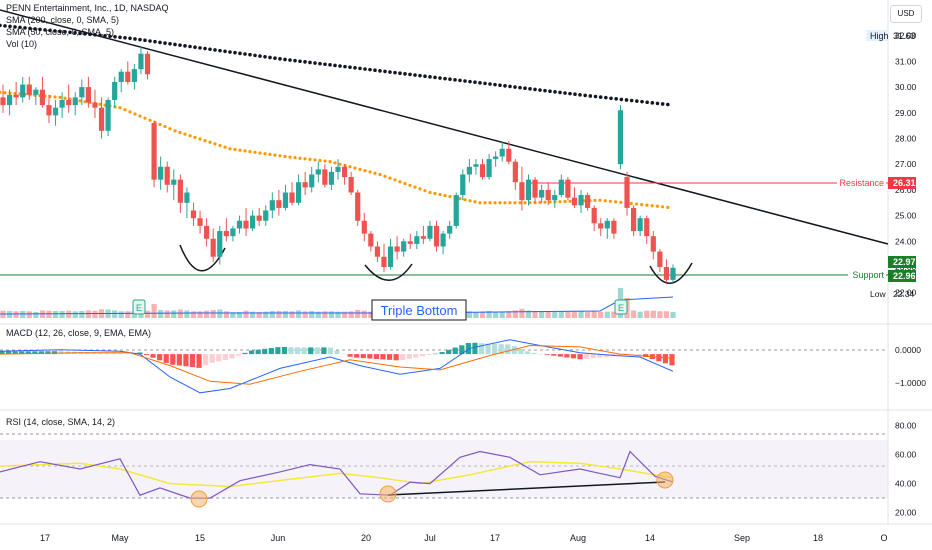 Image resolution: width=932 pixels, height=550 pixels. Describe the element at coordinates (79, 333) in the screenshot. I see `macd-legend: MACD (12, 26, close, 9, EMA, EMA)` at that location.